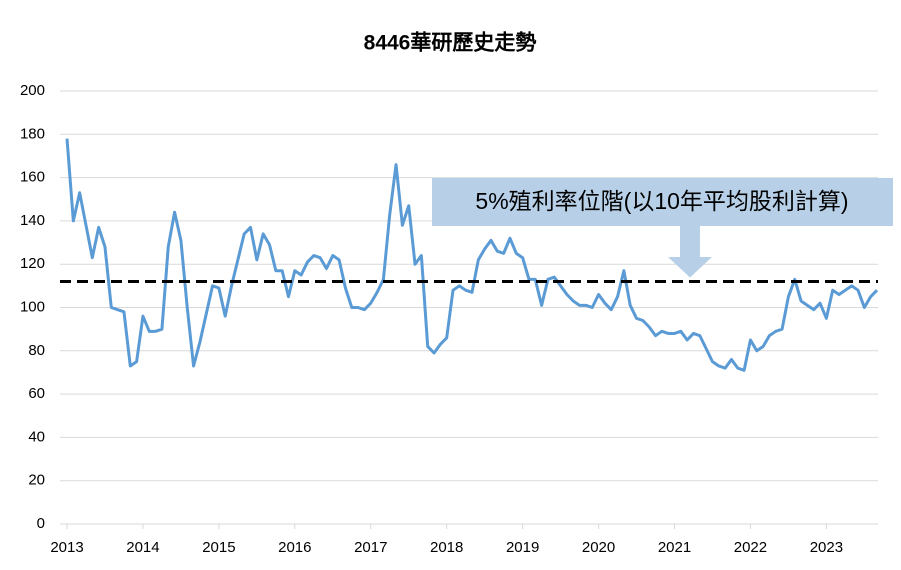 This screenshot has width=901, height=570. Describe the element at coordinates (142, 547) in the screenshot. I see `x-tick-label: 2014` at that location.